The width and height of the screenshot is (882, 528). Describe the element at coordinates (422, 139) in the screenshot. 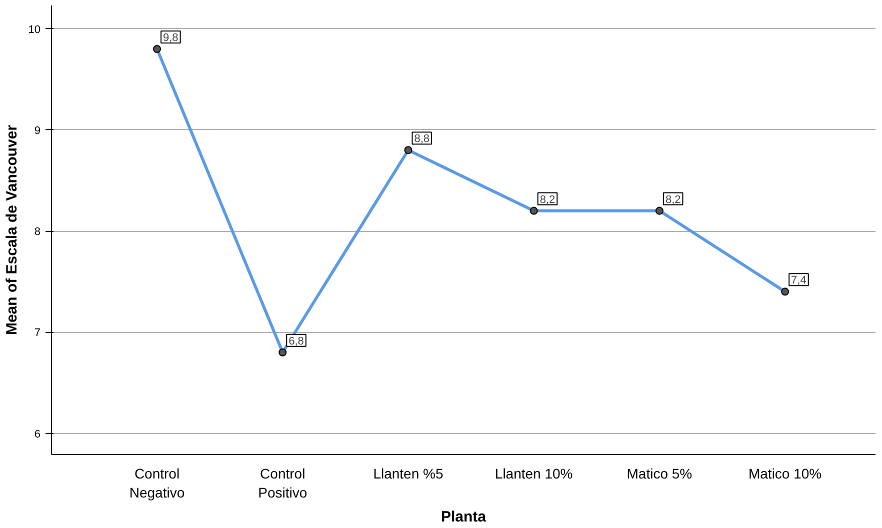

I see `data-label: 8,8` at that location.